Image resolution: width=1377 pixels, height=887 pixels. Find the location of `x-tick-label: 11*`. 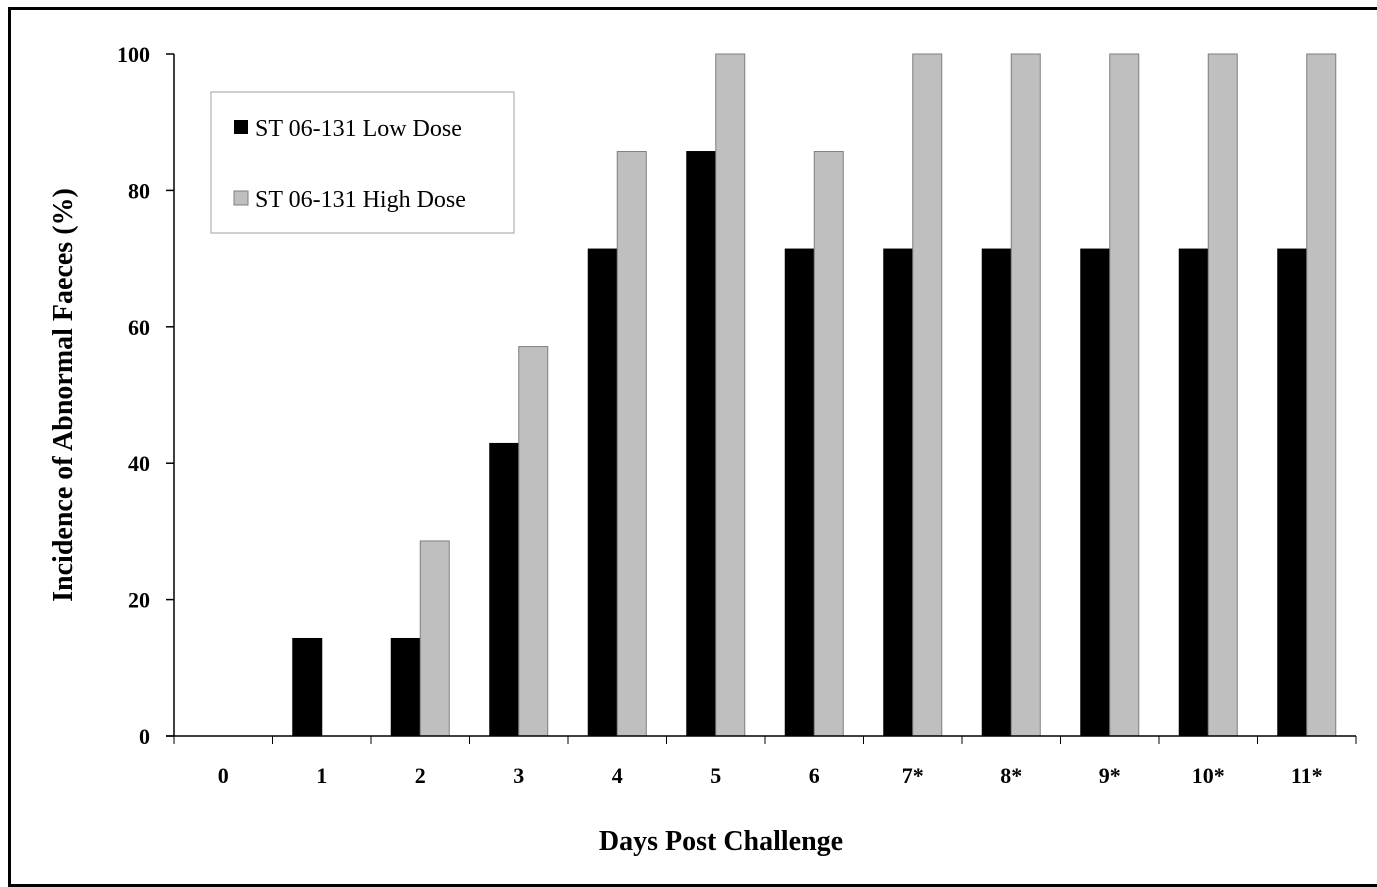

x-tick-label: 11* is located at coordinates (1307, 775).